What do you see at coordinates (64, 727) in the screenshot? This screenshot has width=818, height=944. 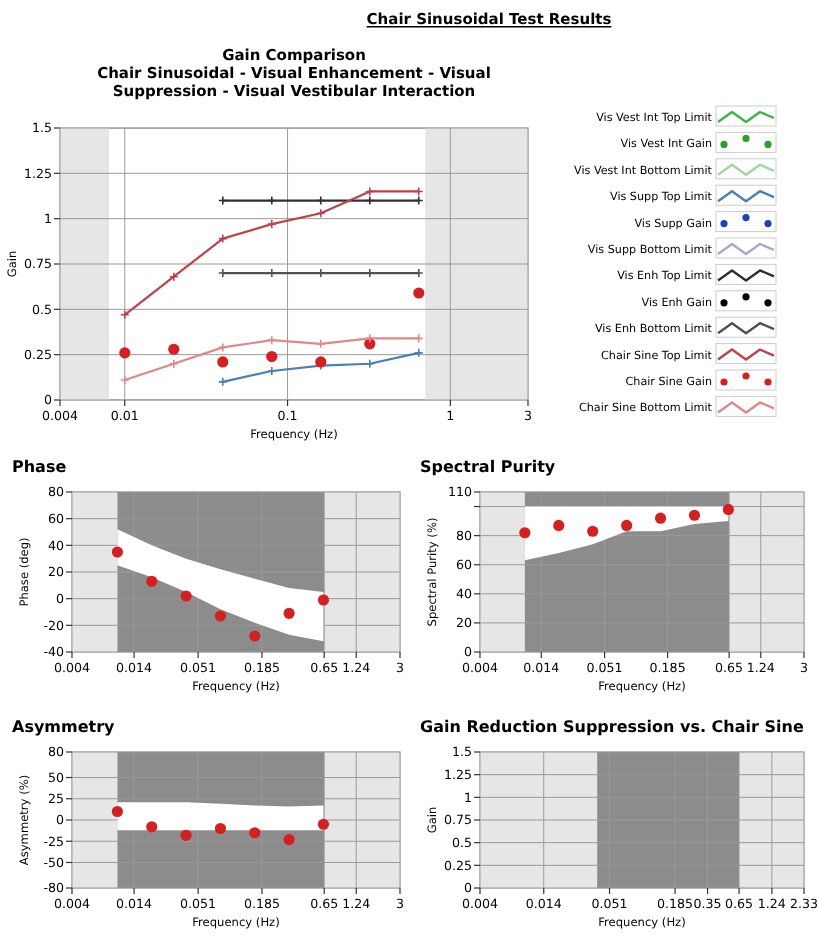 I see `chart-title: Asymmetry` at bounding box center [64, 727].